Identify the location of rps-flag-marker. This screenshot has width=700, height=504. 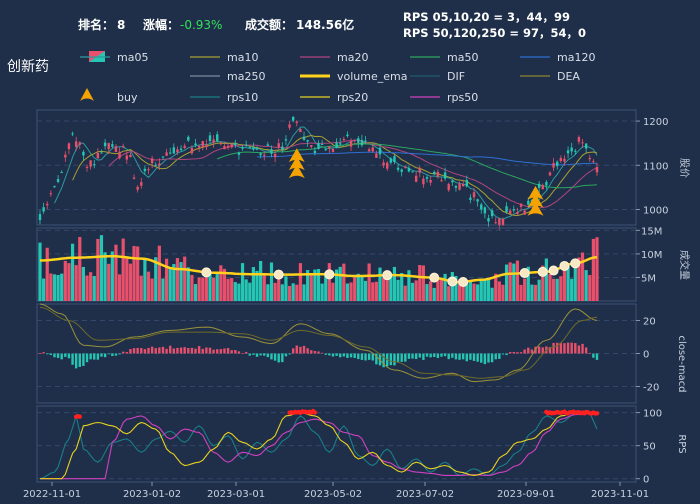
(79, 416).